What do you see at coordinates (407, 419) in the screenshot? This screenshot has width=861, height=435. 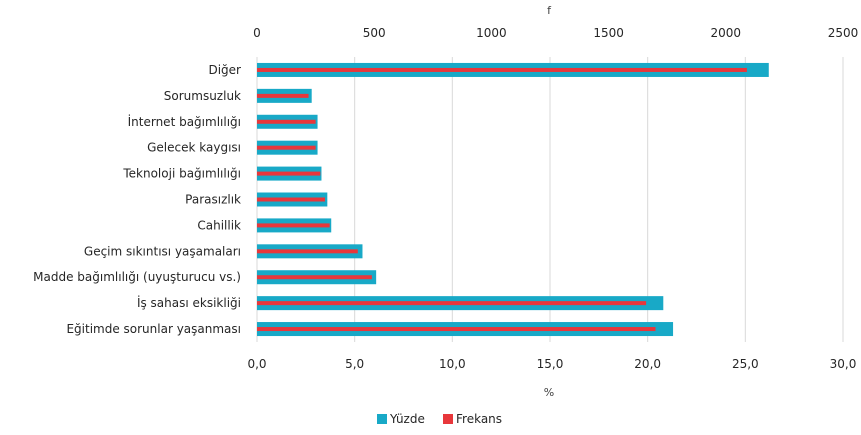 I see `legend-label: Yüzde` at bounding box center [407, 419].